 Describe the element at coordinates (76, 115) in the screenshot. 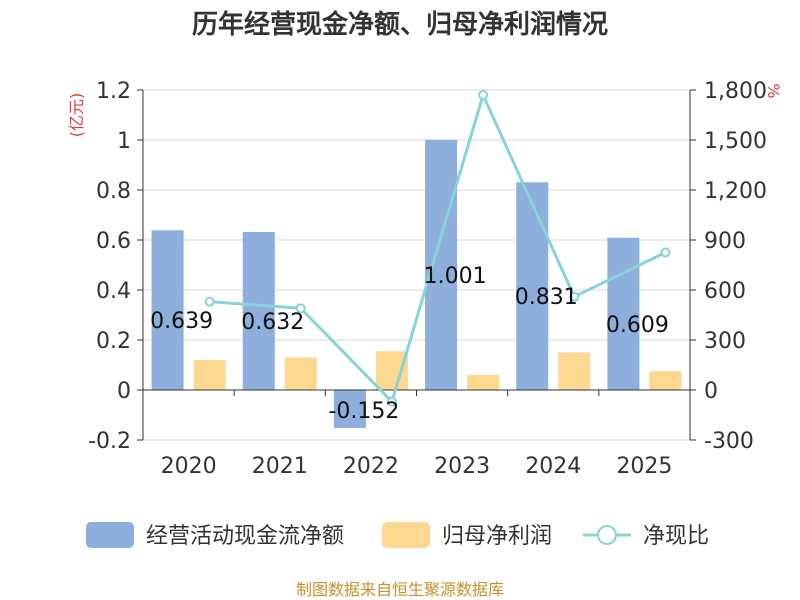

I see `left-axis-unit: (亿元)` at that location.